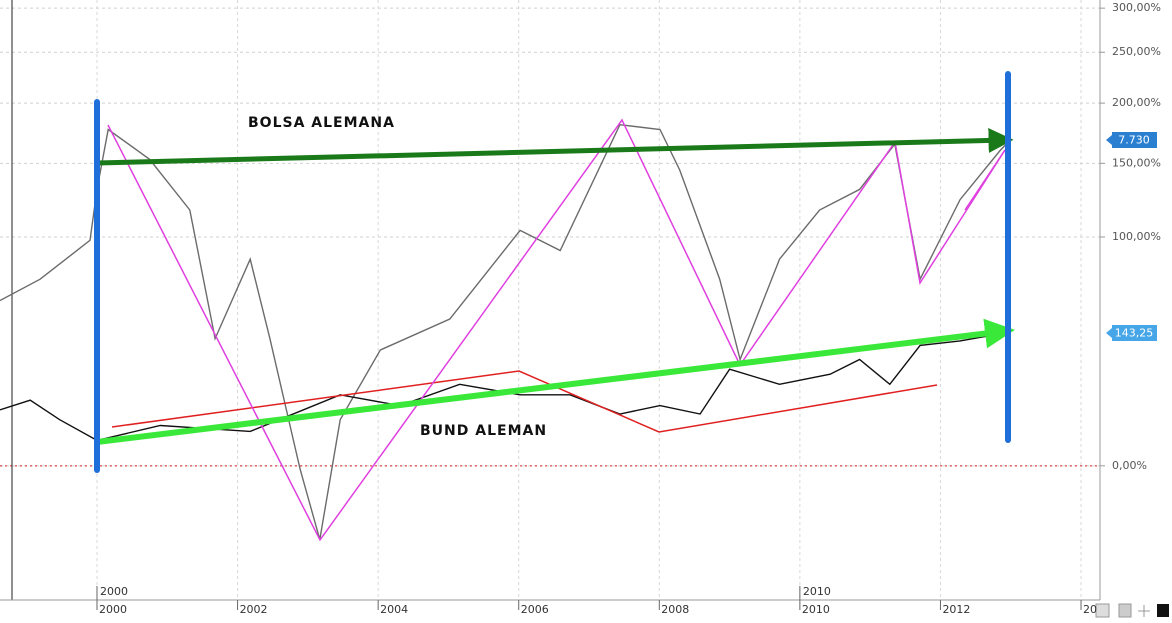 This screenshot has width=1172, height=623. I want to click on y-tick-label: 0,00%, so click(1129, 465).